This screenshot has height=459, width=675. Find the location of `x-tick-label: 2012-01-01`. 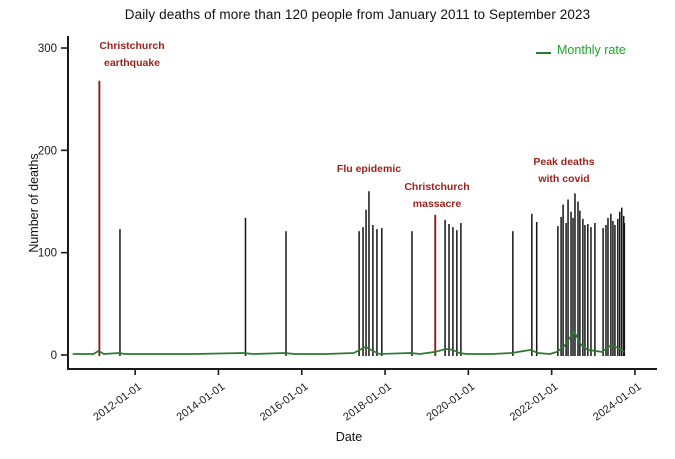

x-tick-label: 2012-01-01 is located at coordinates (117, 402).